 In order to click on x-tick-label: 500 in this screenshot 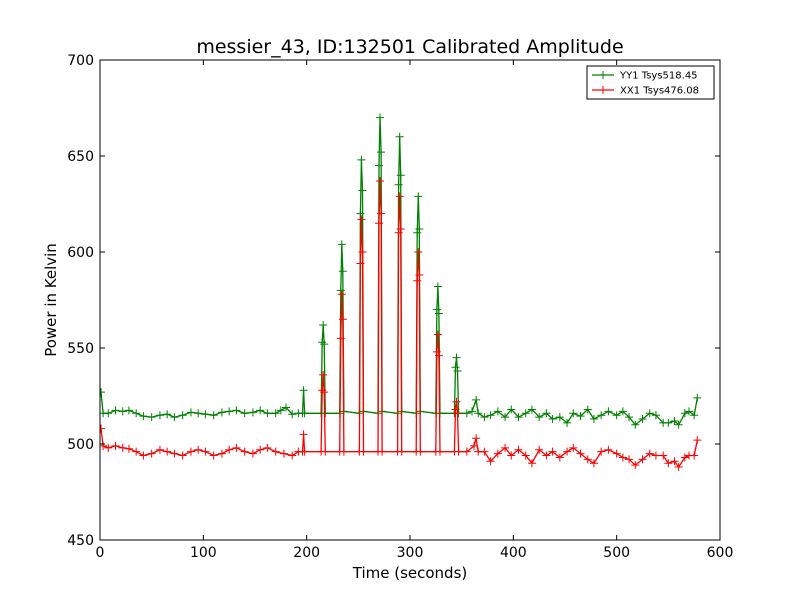, I will do `click(616, 553)`.